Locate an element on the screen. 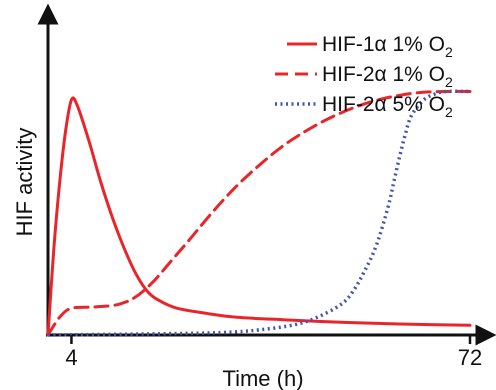 The image size is (496, 390). legend-label-main: HIF-2α 1% O is located at coordinates (383, 74).